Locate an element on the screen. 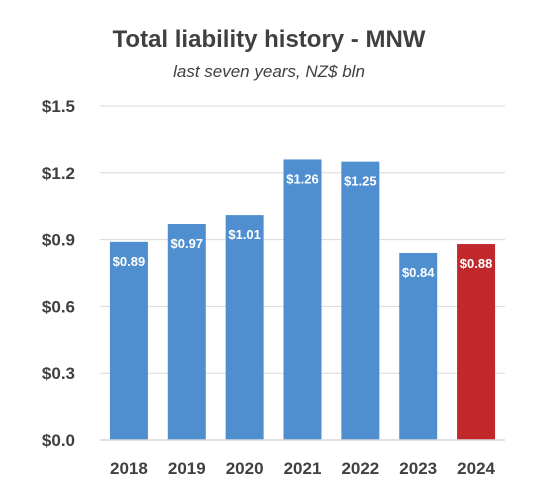  data-label-2023: $0.84 is located at coordinates (418, 272).